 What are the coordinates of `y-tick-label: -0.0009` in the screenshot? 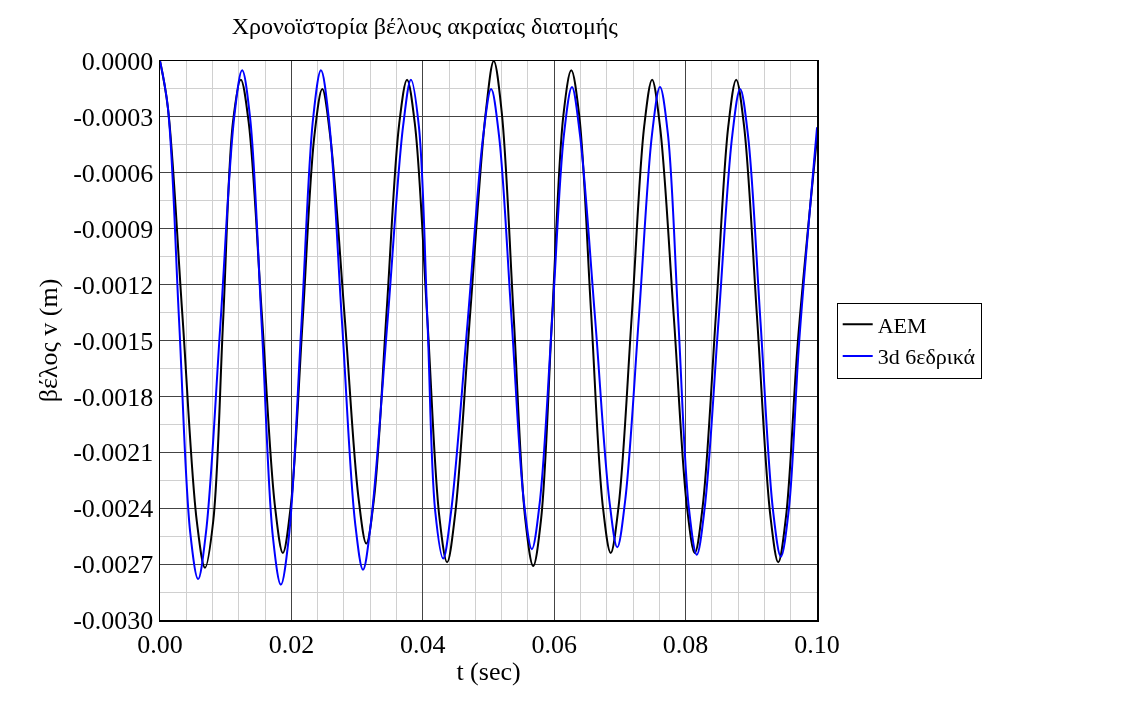 It's located at (113, 229).